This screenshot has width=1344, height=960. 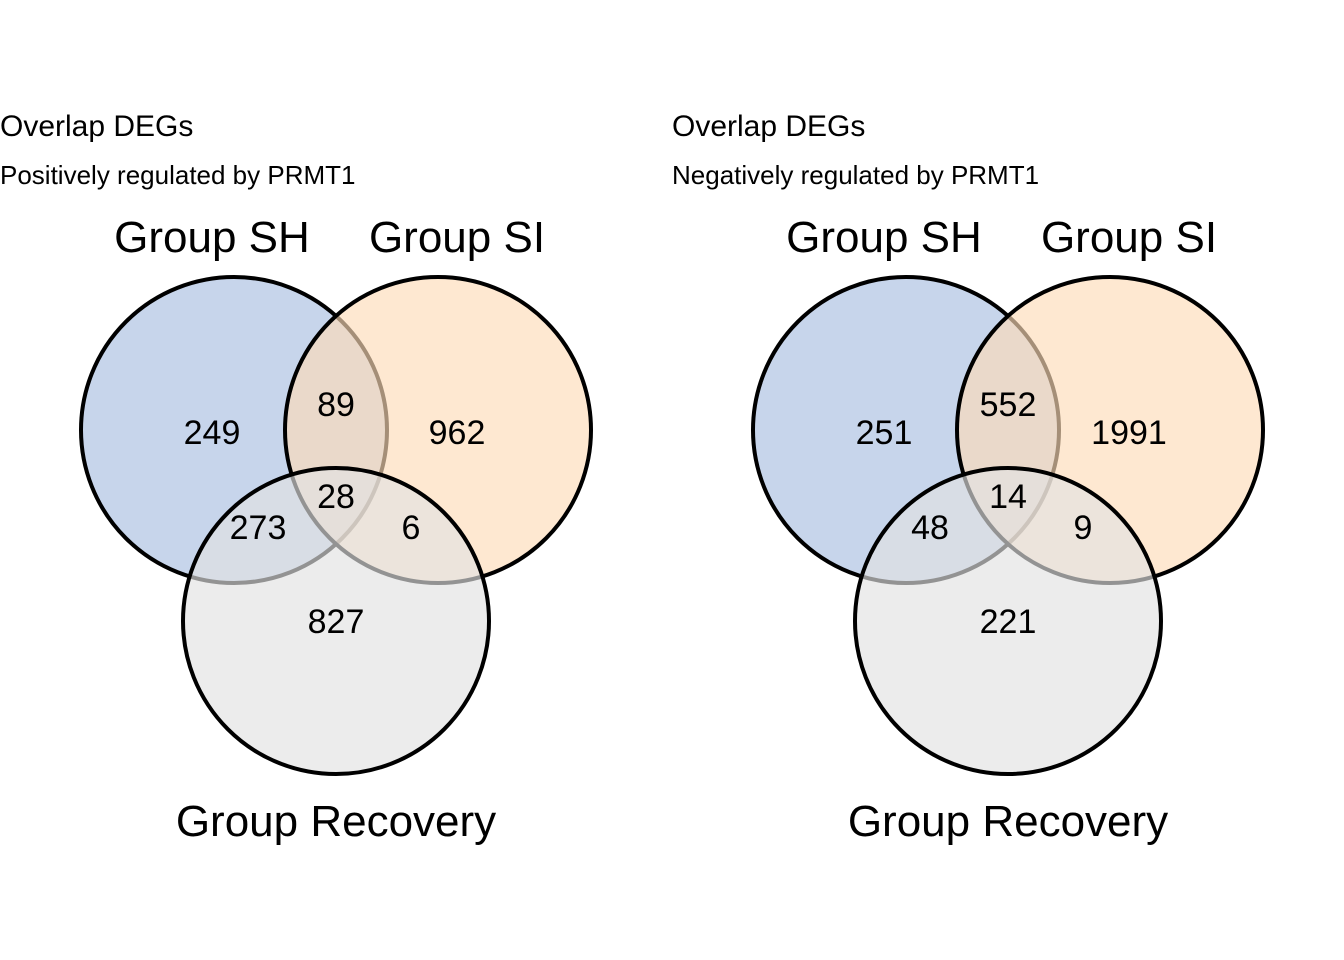 I want to click on count-sh-recovery: 48, so click(x=930, y=528).